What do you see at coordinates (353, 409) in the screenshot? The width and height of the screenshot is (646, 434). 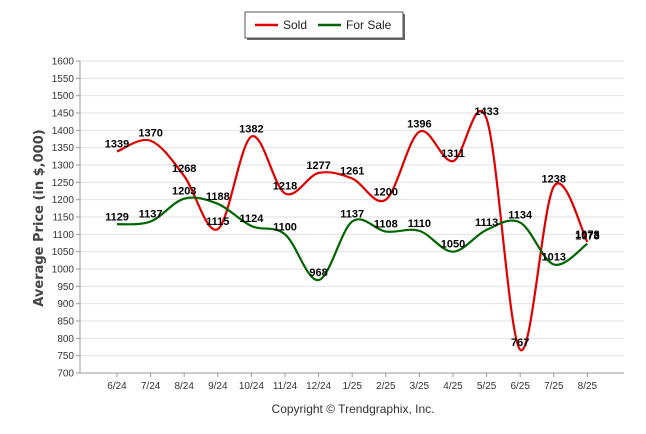 I see `copyright-text: Copyright © Trendgraphix, Inc.` at bounding box center [353, 409].